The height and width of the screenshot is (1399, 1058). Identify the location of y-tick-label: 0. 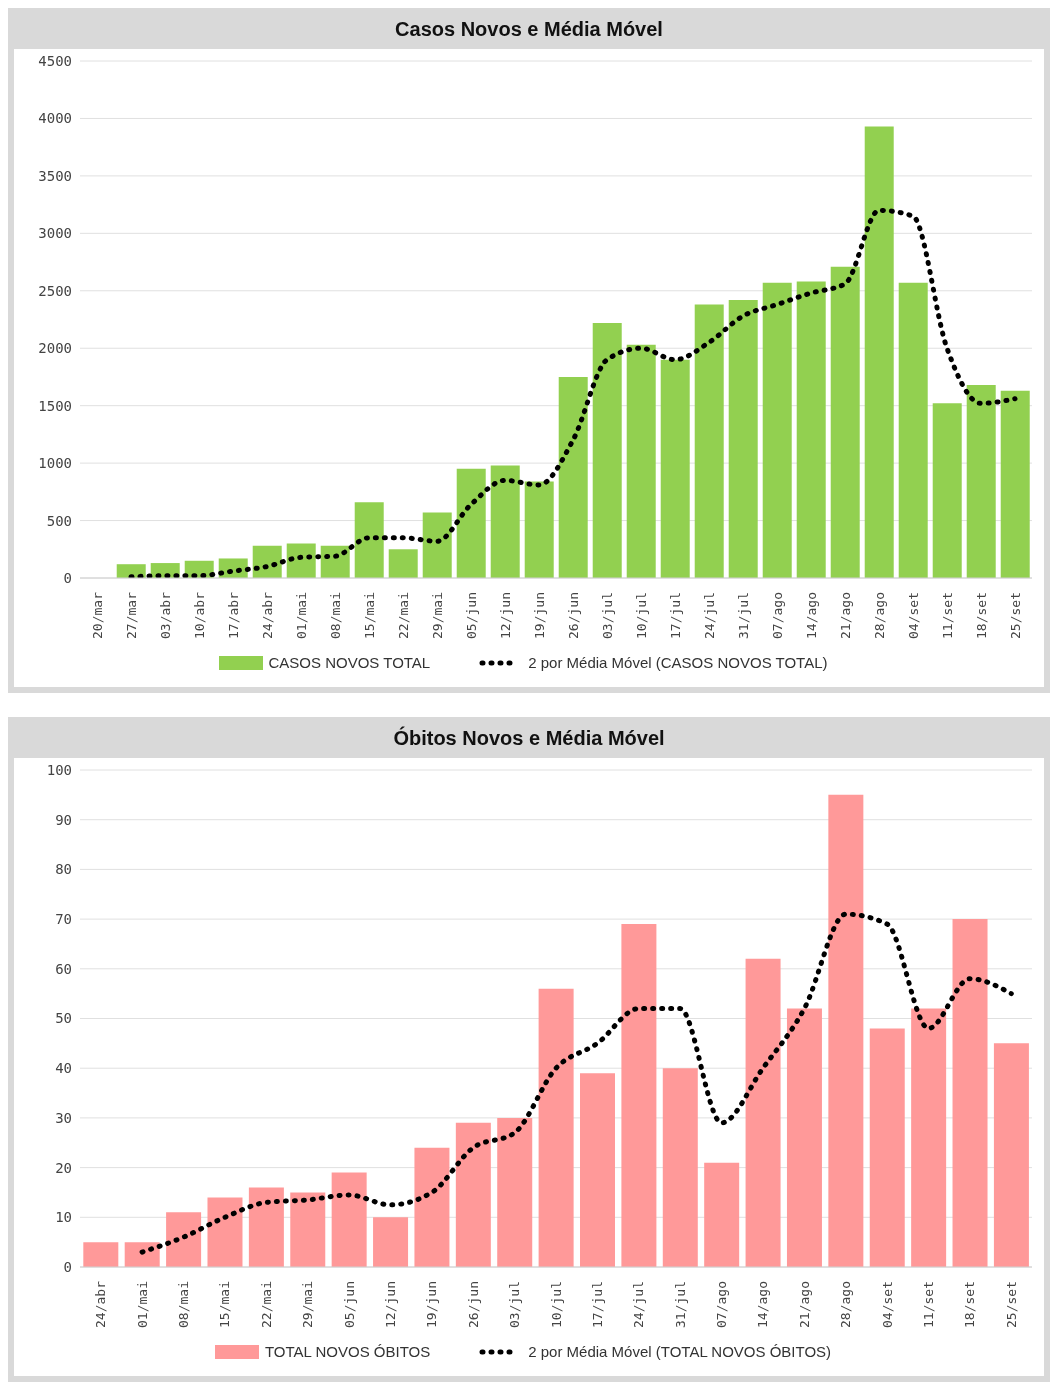
(67, 577).